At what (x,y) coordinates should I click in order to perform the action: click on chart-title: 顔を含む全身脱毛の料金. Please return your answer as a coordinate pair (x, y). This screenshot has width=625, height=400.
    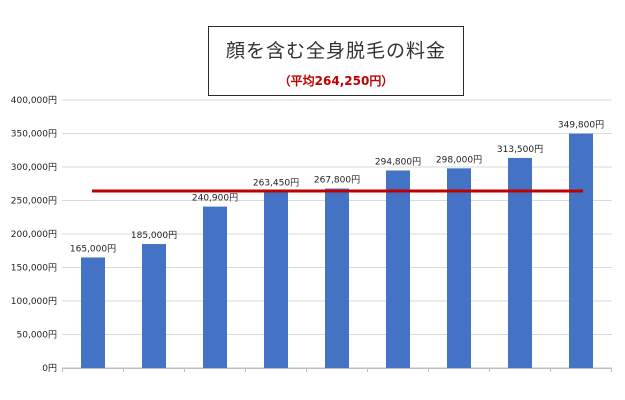
    Looking at the image, I should click on (335, 51).